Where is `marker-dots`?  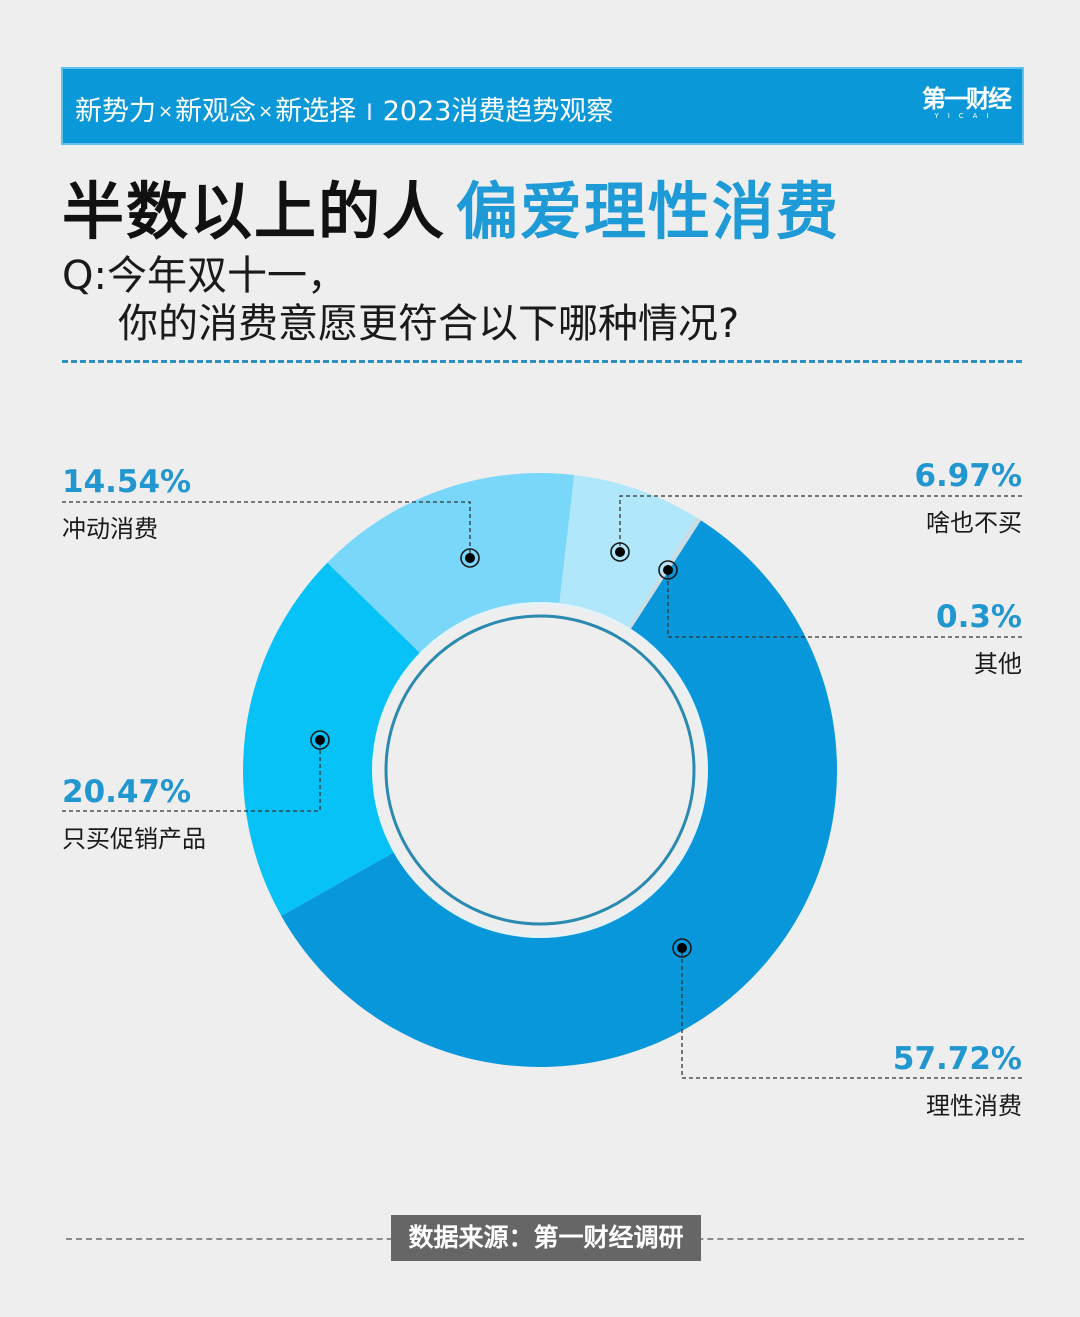 marker-dots is located at coordinates (501, 750).